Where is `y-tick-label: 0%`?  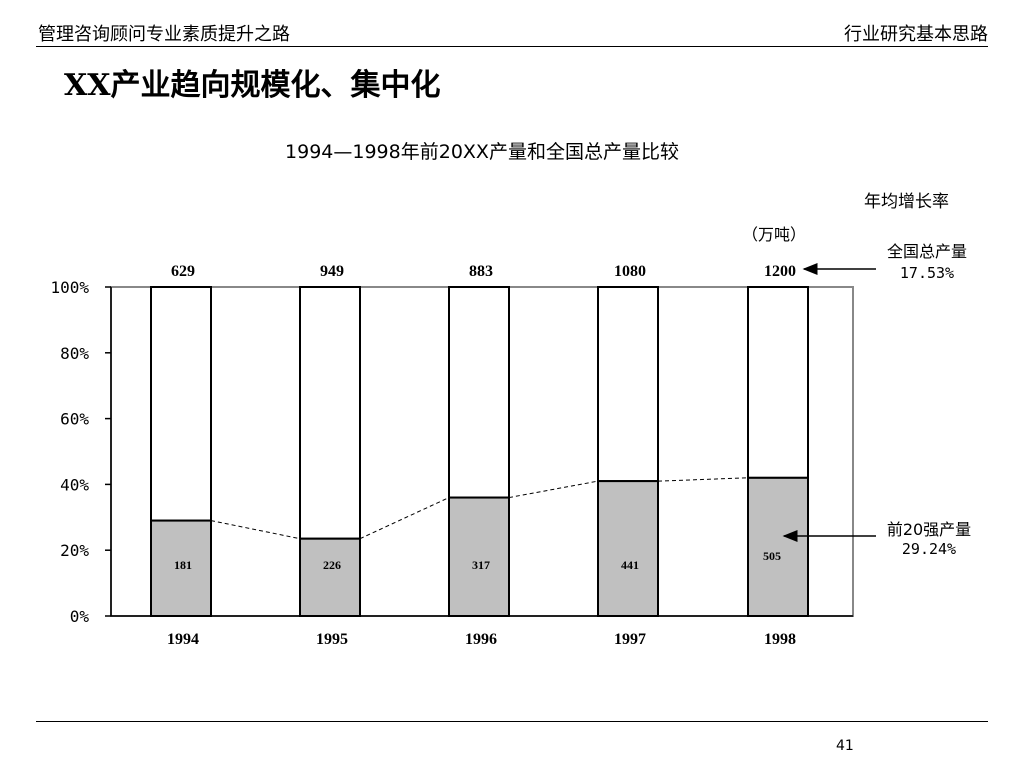
y-tick-label: 0% is located at coordinates (80, 616).